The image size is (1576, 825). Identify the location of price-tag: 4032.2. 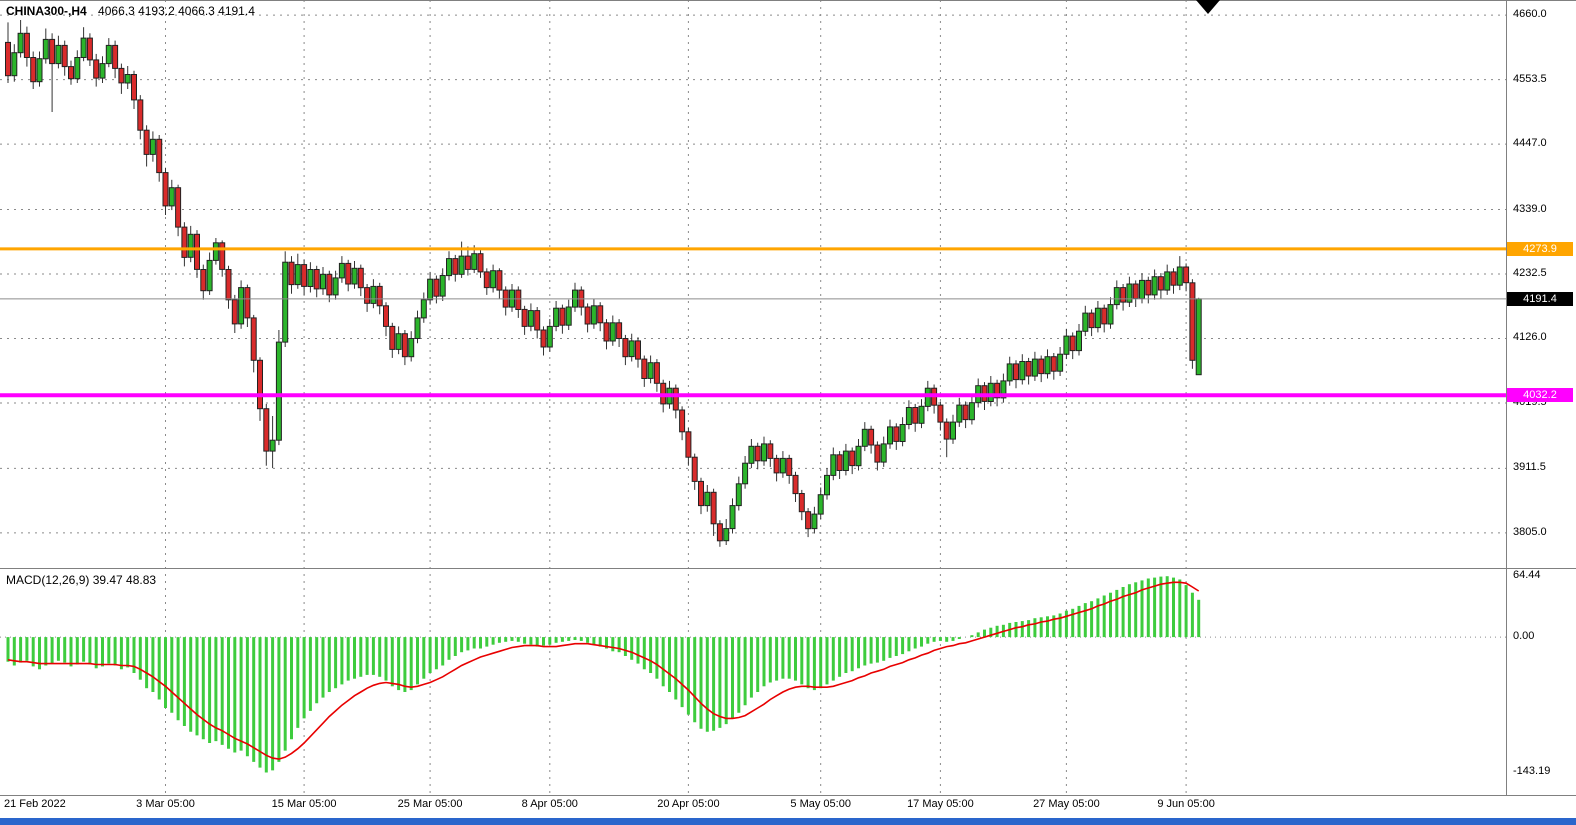
(1540, 395).